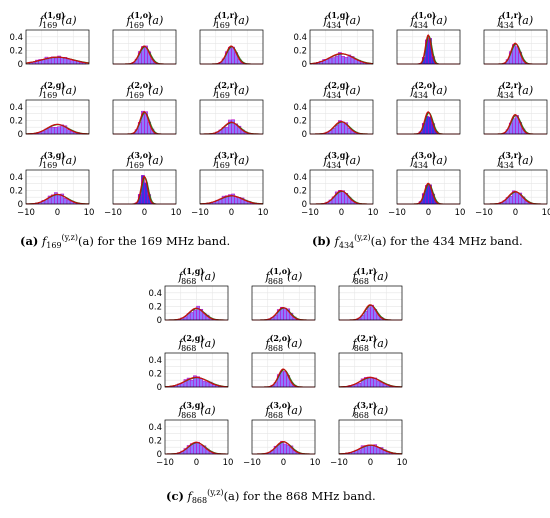 The image size is (550, 518). What do you see at coordinates (333, 40) in the screenshot?
I see `histogram-panel: f(1,g)434(a)00.20.4` at bounding box center [333, 40].